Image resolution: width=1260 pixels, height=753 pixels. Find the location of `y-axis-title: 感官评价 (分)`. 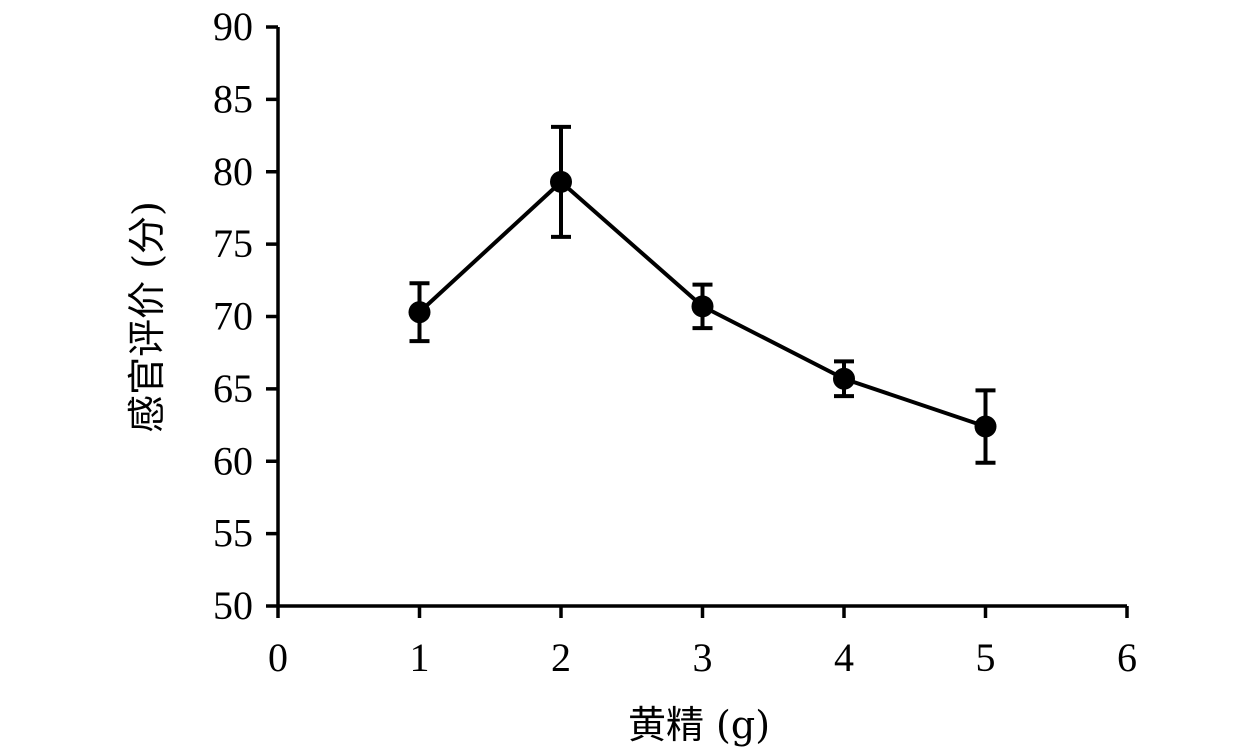

y-axis-title: 感官评价 (分) is located at coordinates (147, 317).